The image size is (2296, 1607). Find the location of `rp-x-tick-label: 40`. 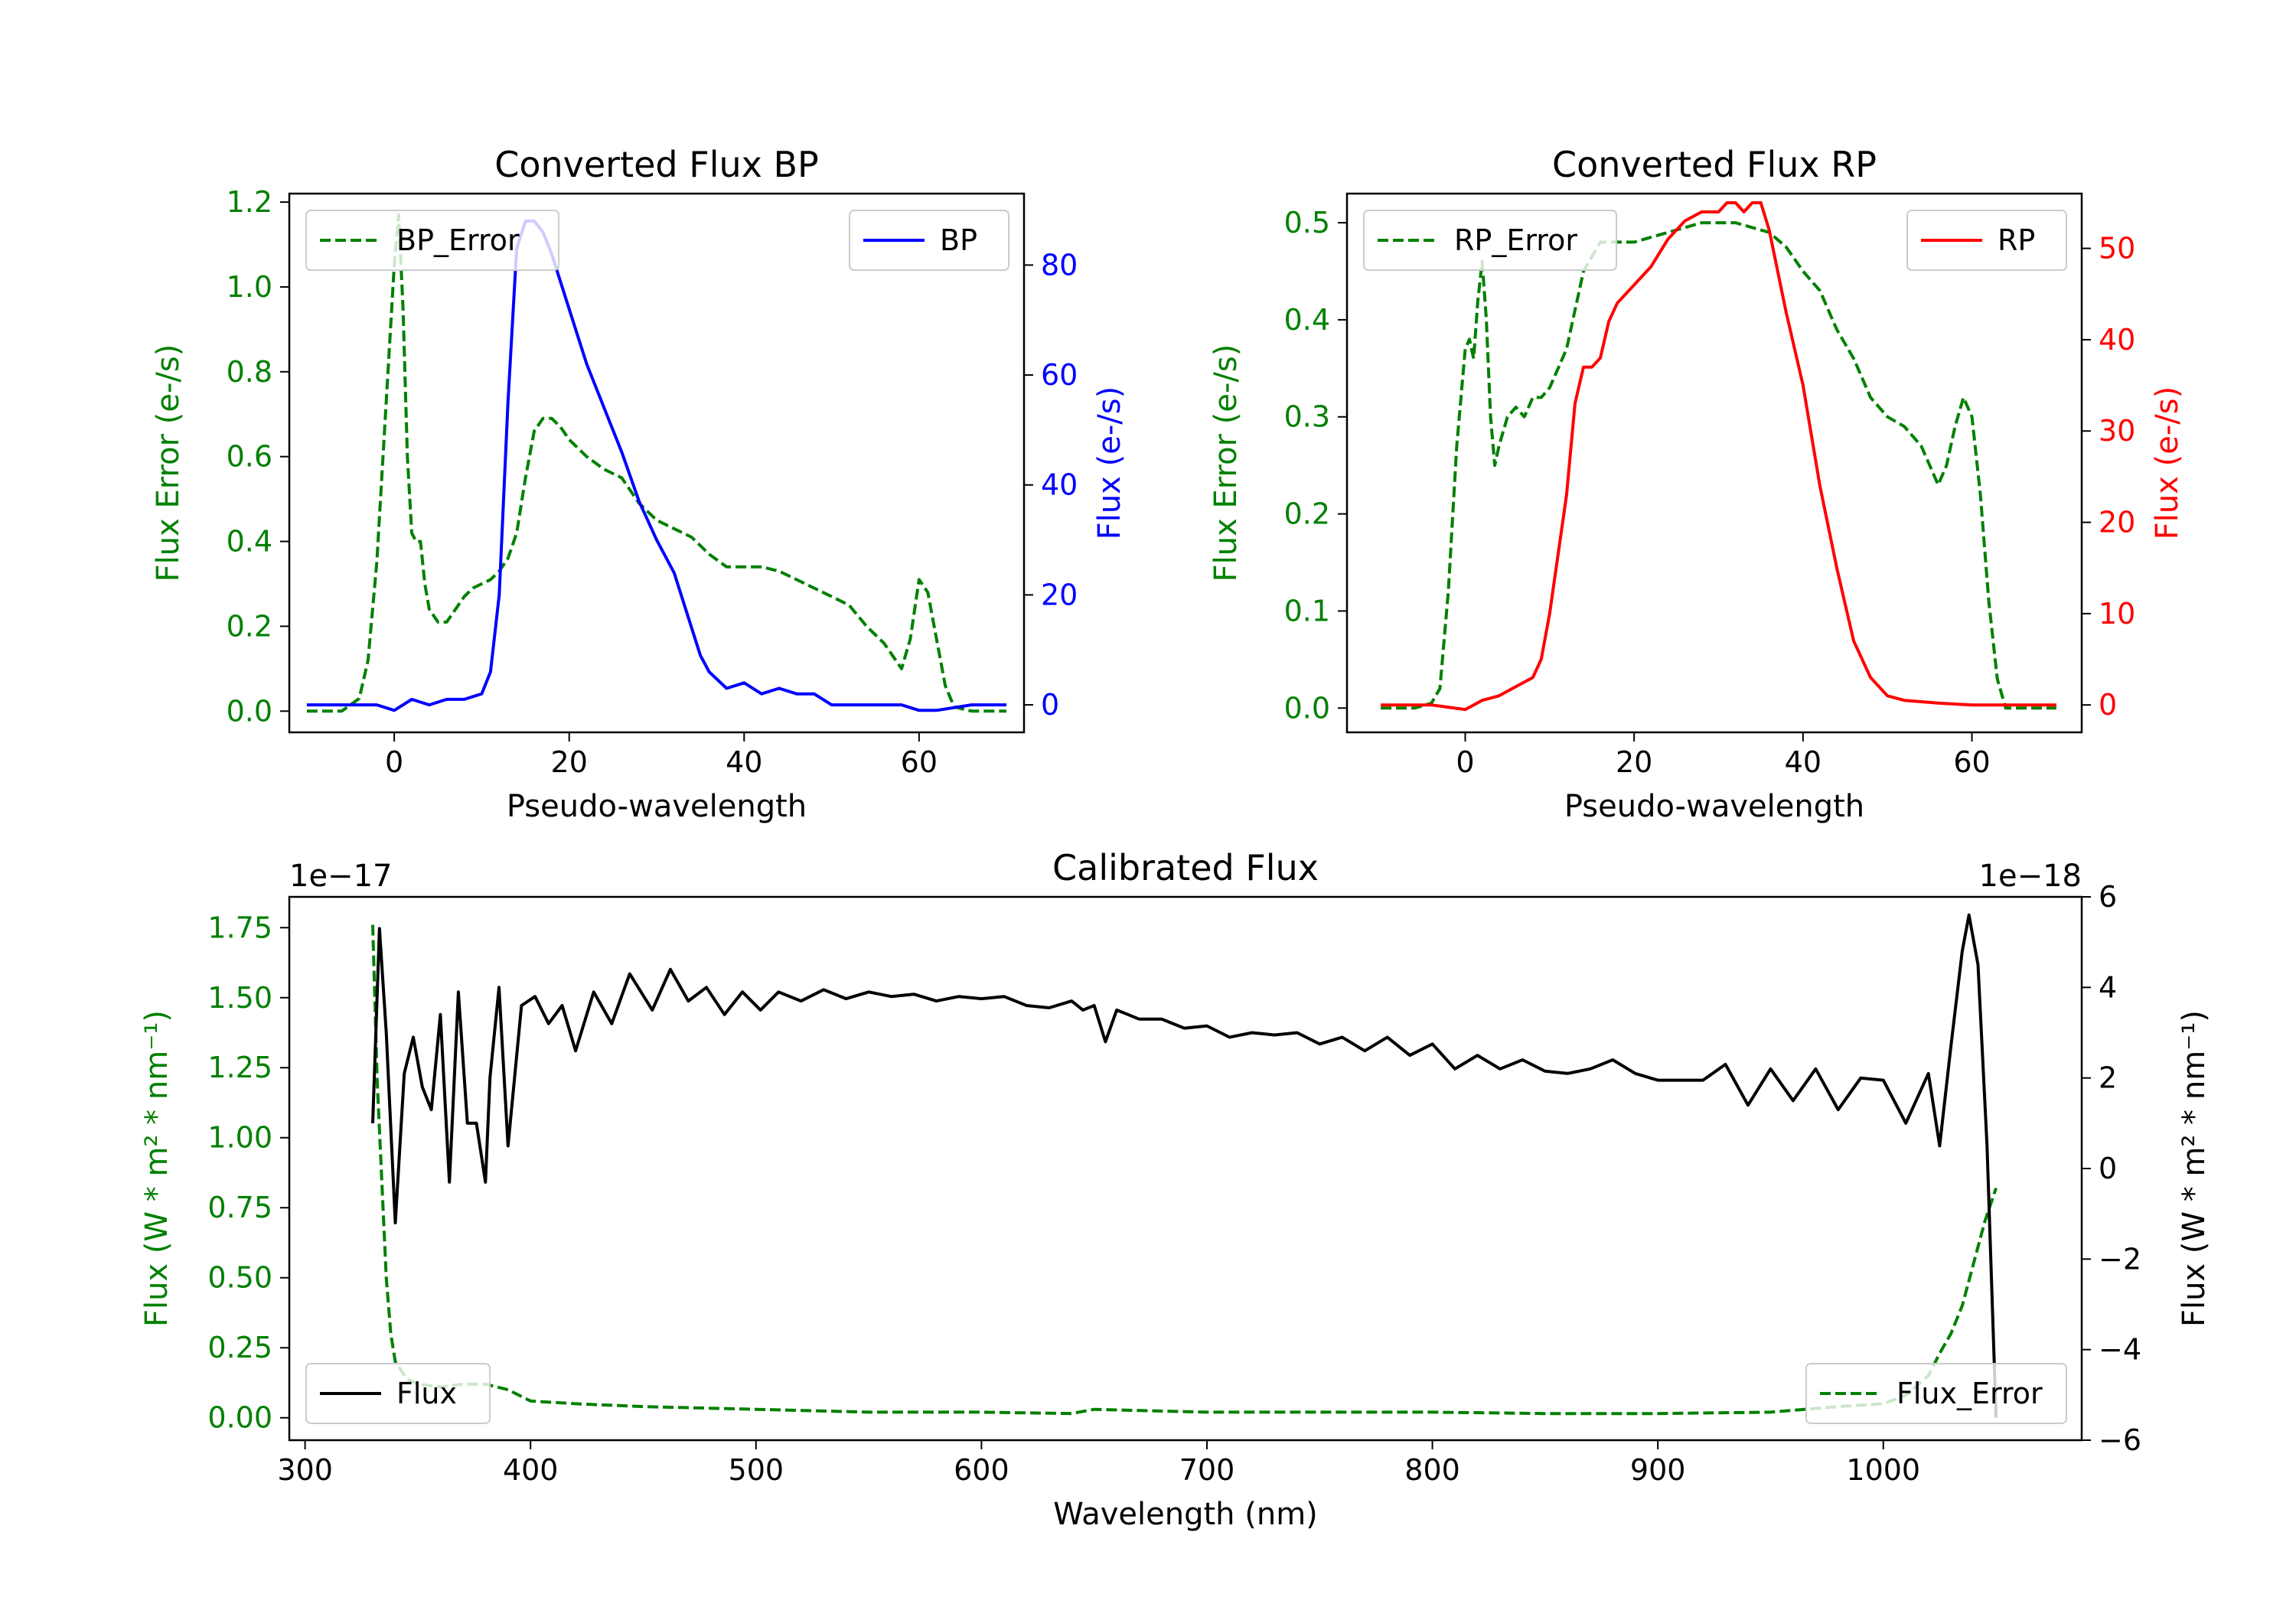

rp-x-tick-label: 40 is located at coordinates (1803, 762).